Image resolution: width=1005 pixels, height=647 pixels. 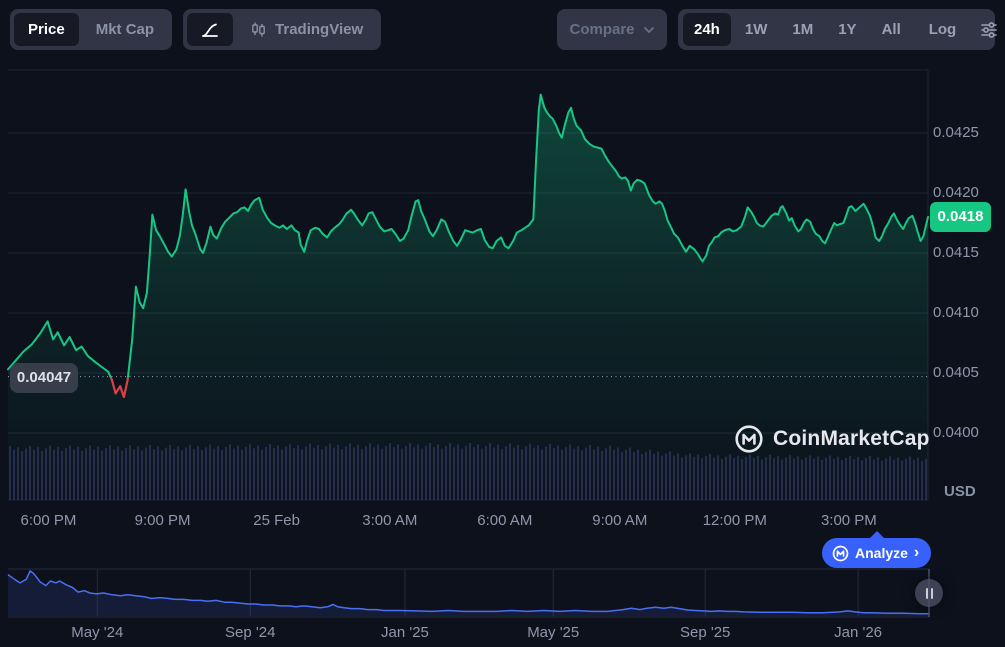 I want to click on range-24h: 24h, so click(x=707, y=29).